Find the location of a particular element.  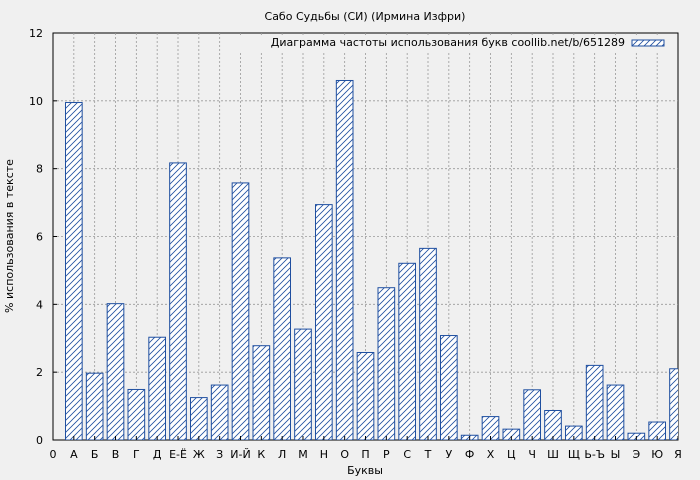

x-tick-label: А is located at coordinates (74, 454).